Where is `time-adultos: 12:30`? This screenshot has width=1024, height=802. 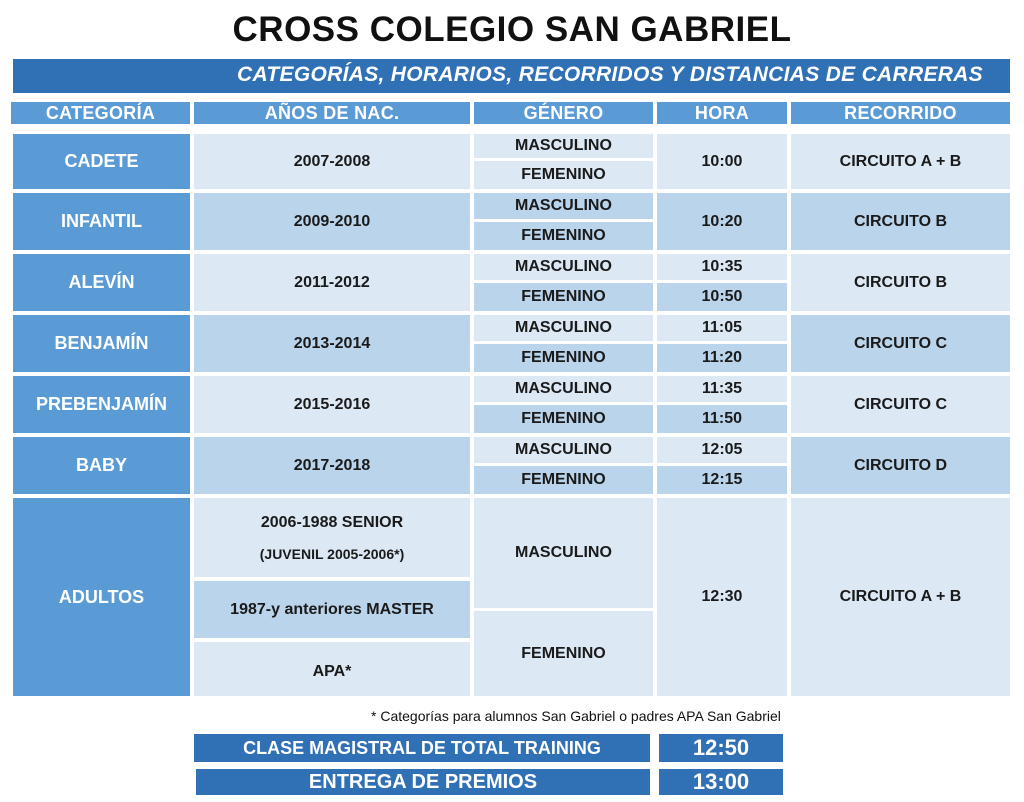 time-adultos: 12:30 is located at coordinates (722, 597).